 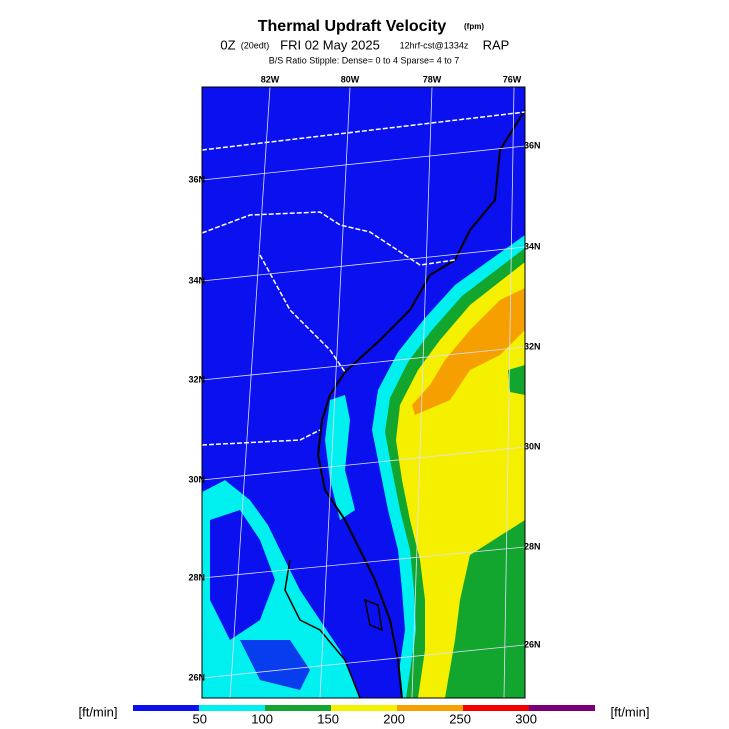 I want to click on colorbar-tick-label: 100, so click(x=262, y=718).